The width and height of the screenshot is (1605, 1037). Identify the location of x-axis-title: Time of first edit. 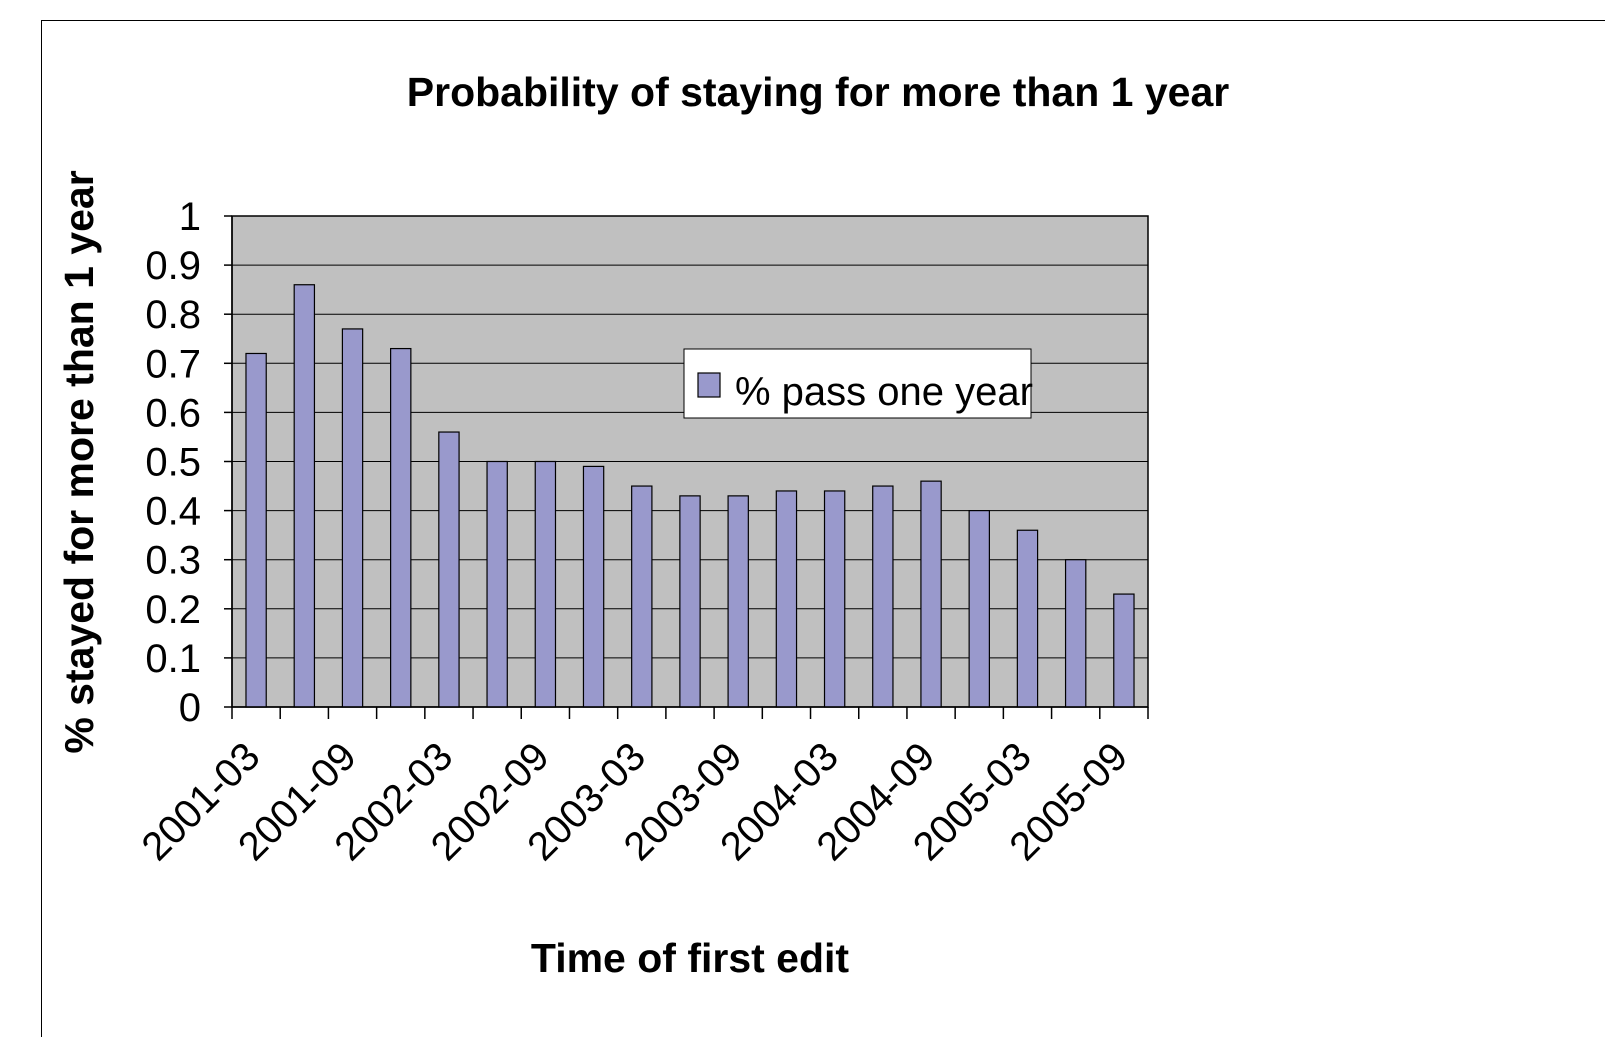
(690, 958).